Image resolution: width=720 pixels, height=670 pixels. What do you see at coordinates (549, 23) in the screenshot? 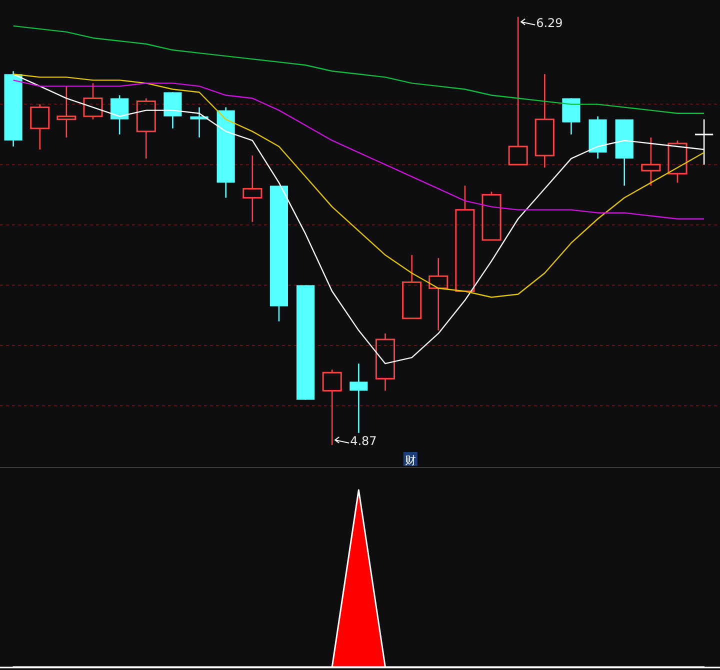
I see `annotation: 6.29` at bounding box center [549, 23].